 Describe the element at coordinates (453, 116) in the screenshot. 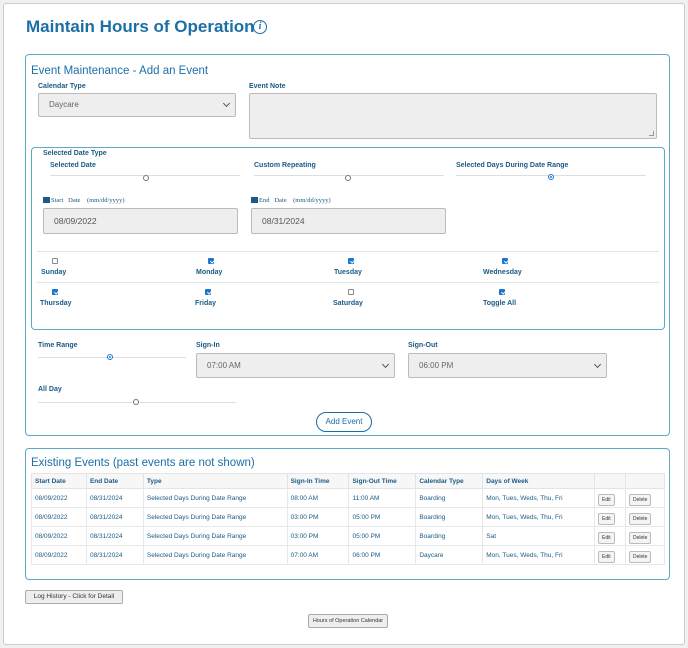

I see `event-note-field` at that location.